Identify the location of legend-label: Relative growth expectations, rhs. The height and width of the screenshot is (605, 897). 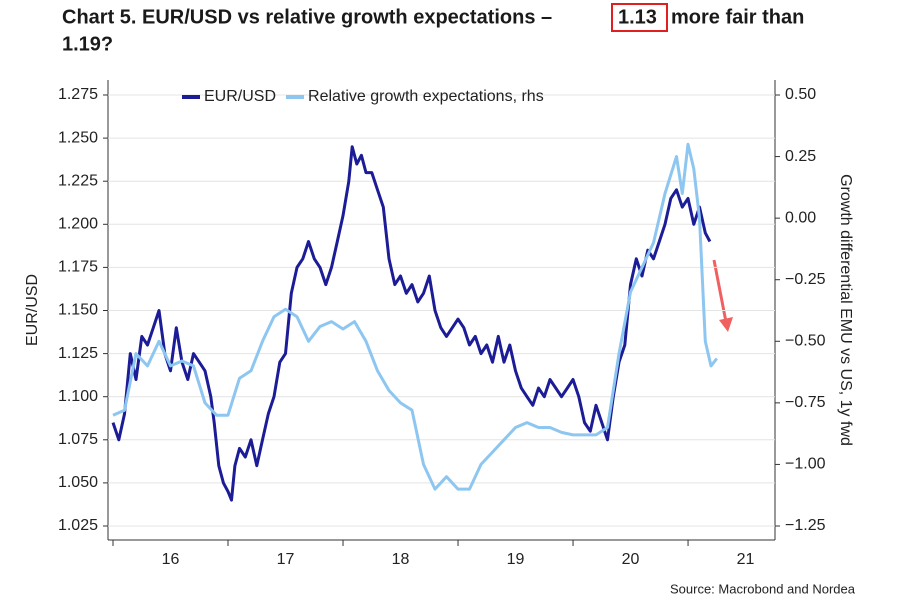
(426, 96).